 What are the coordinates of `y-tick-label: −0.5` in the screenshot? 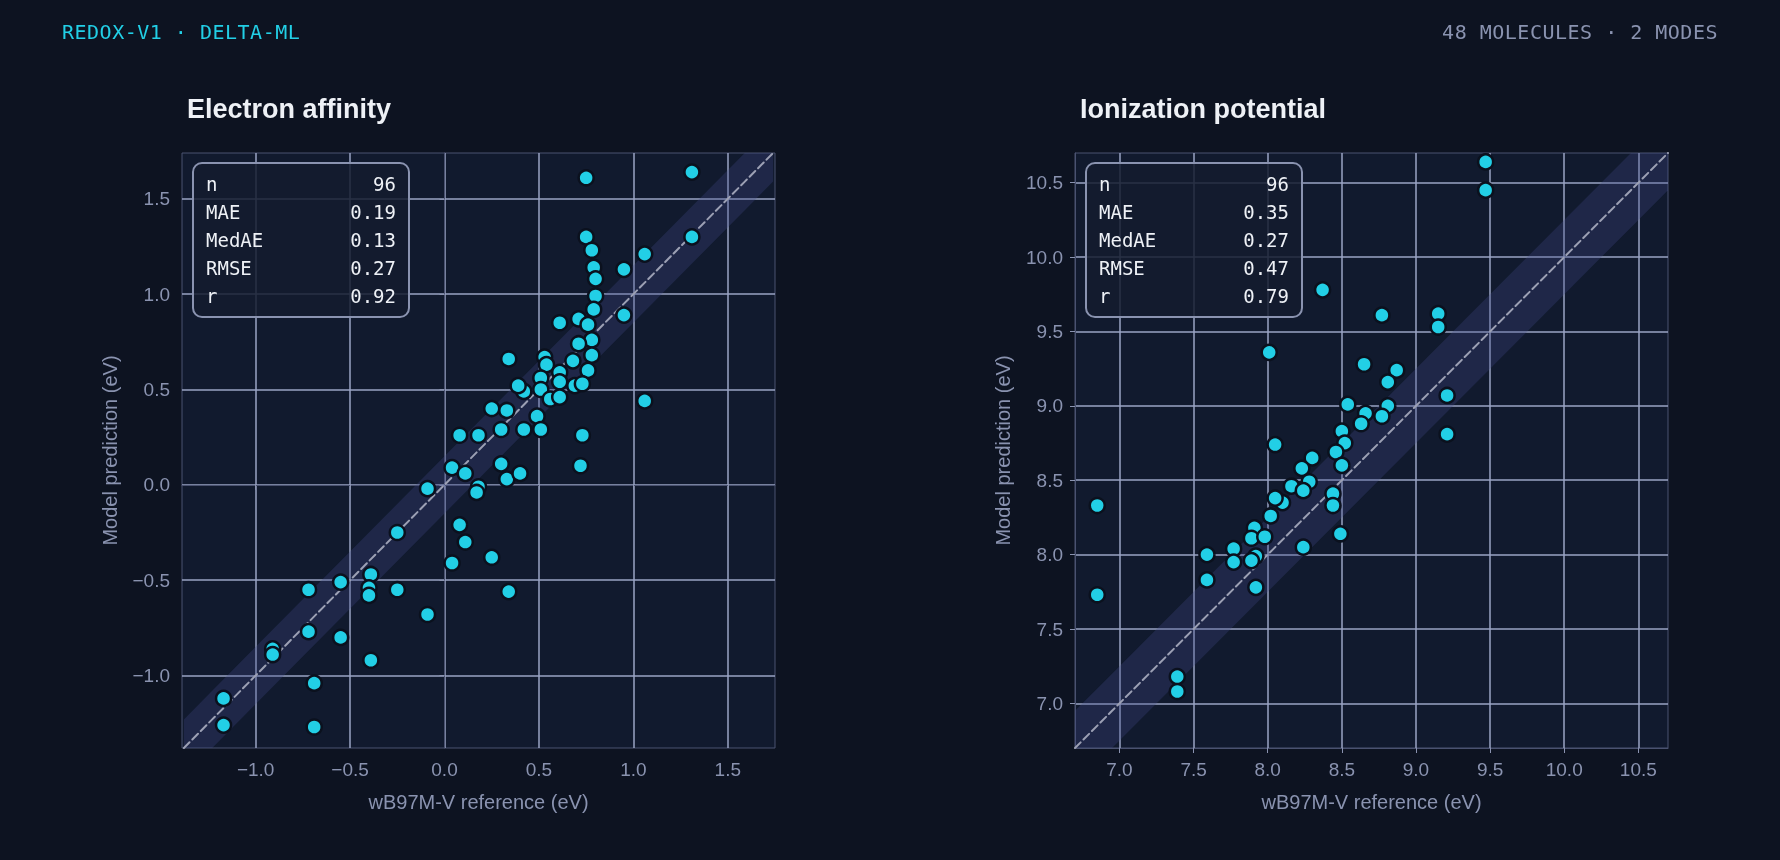 It's located at (151, 580).